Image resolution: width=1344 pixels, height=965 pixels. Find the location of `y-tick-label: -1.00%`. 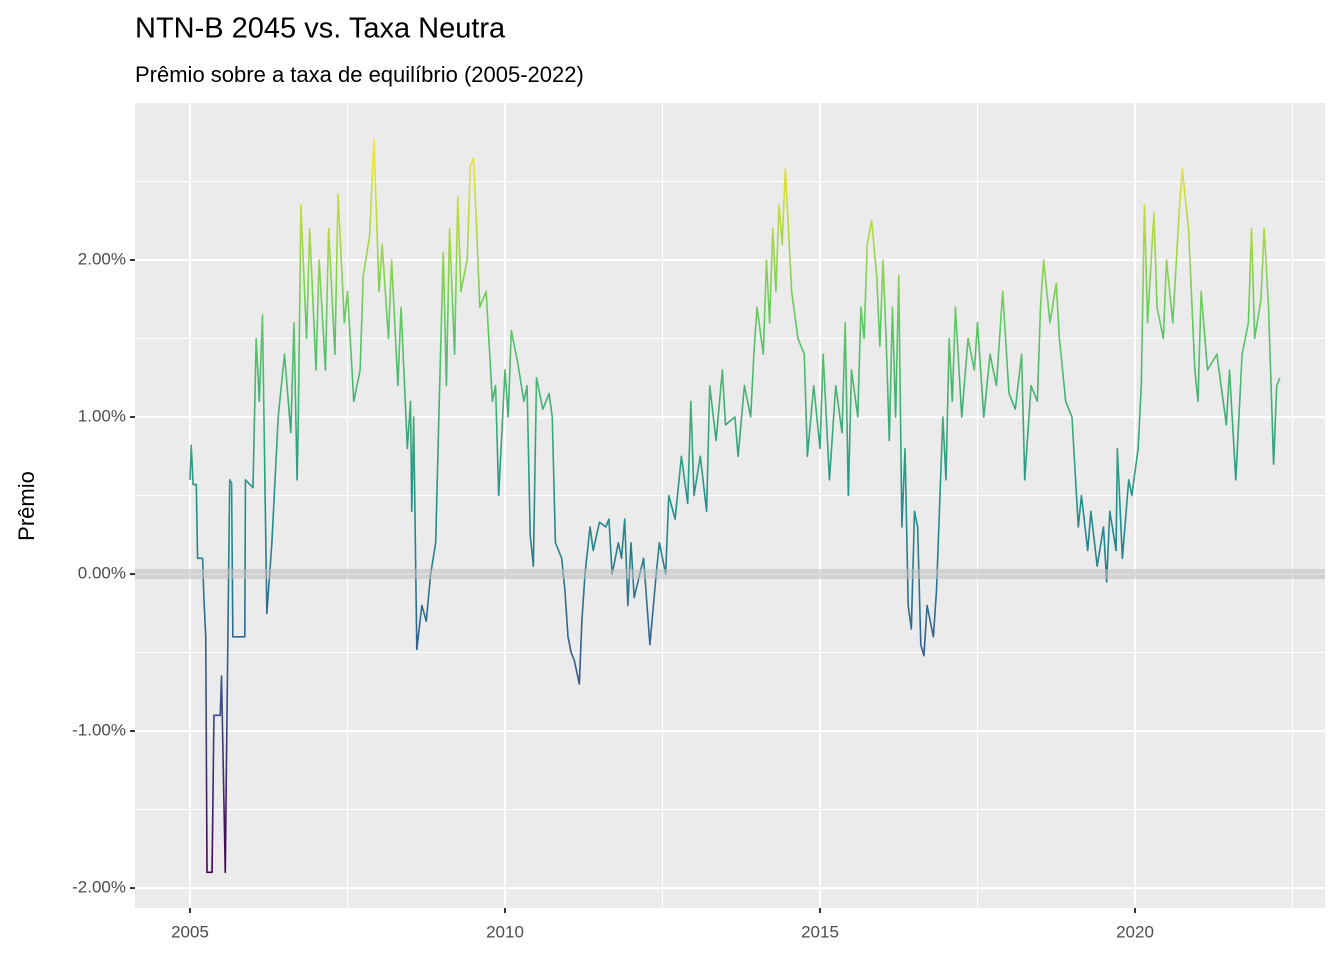

y-tick-label: -1.00% is located at coordinates (99, 730).